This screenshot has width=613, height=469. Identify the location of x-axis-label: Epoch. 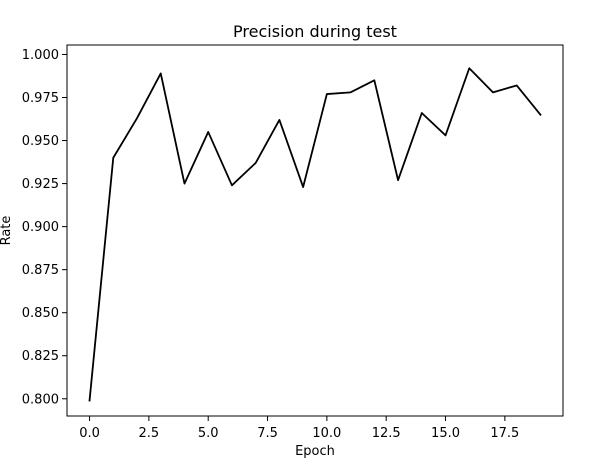
(315, 451).